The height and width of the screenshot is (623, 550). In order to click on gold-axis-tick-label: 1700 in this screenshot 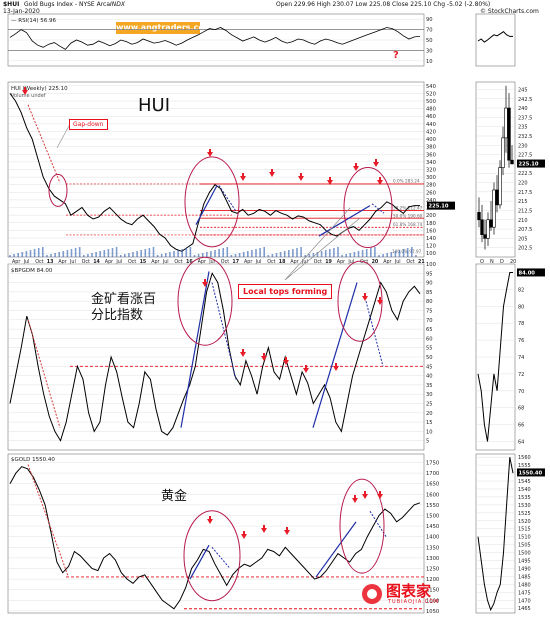, I will do `click(432, 474)`.